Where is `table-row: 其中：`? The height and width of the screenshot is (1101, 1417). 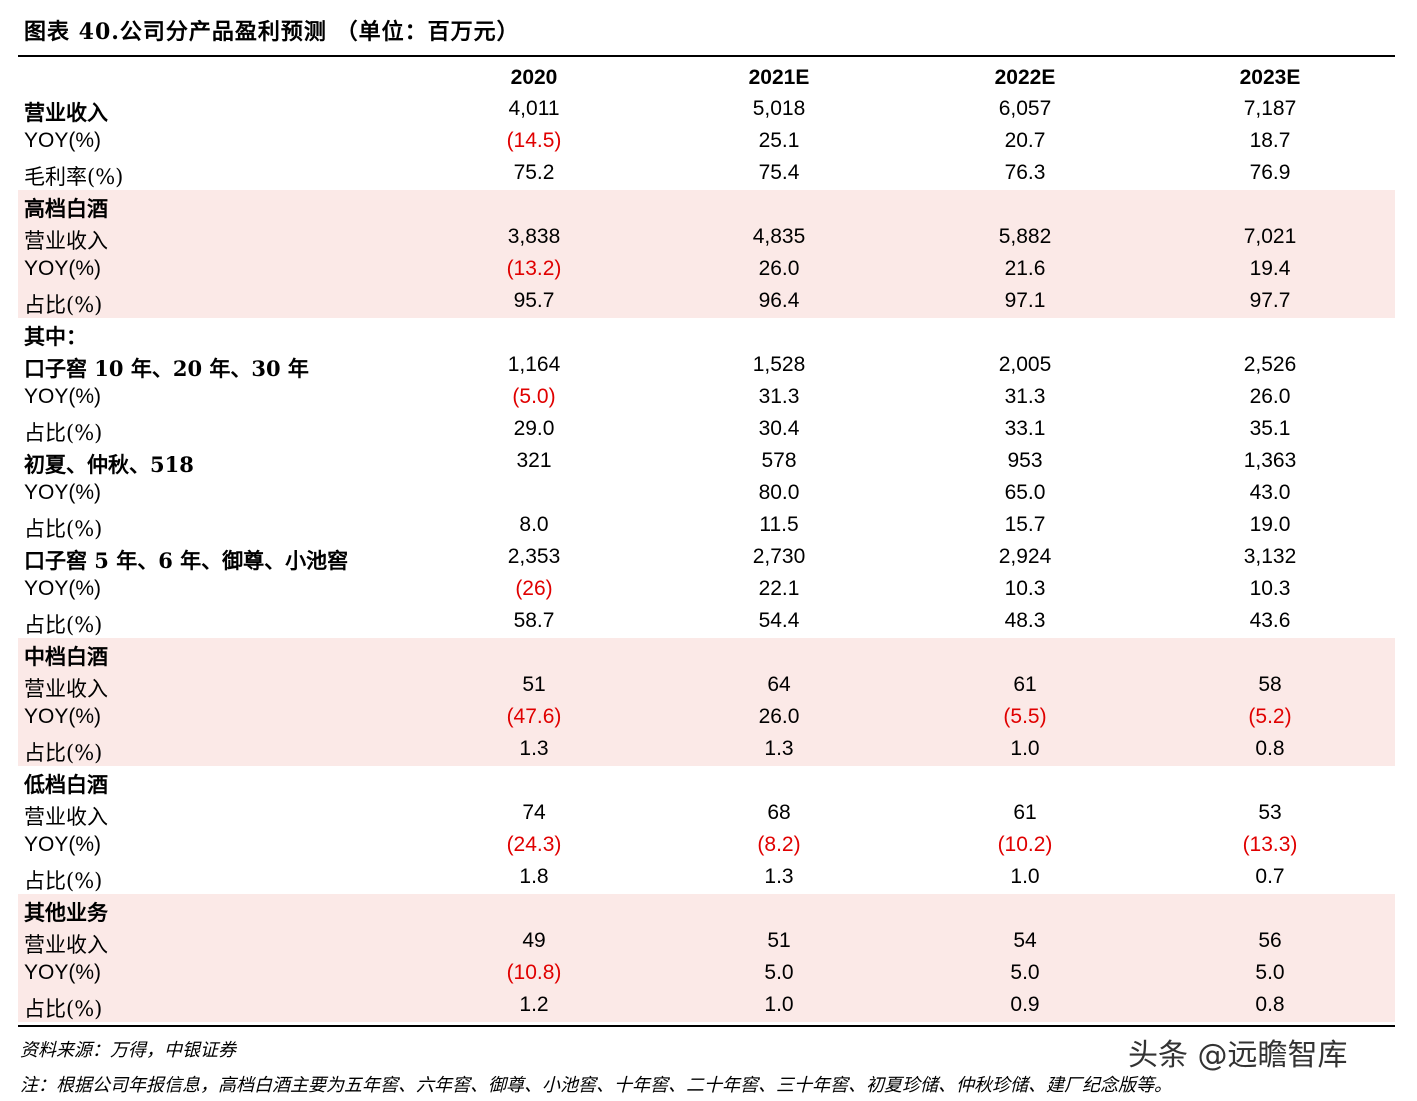 table-row: 其中： is located at coordinates (706, 334).